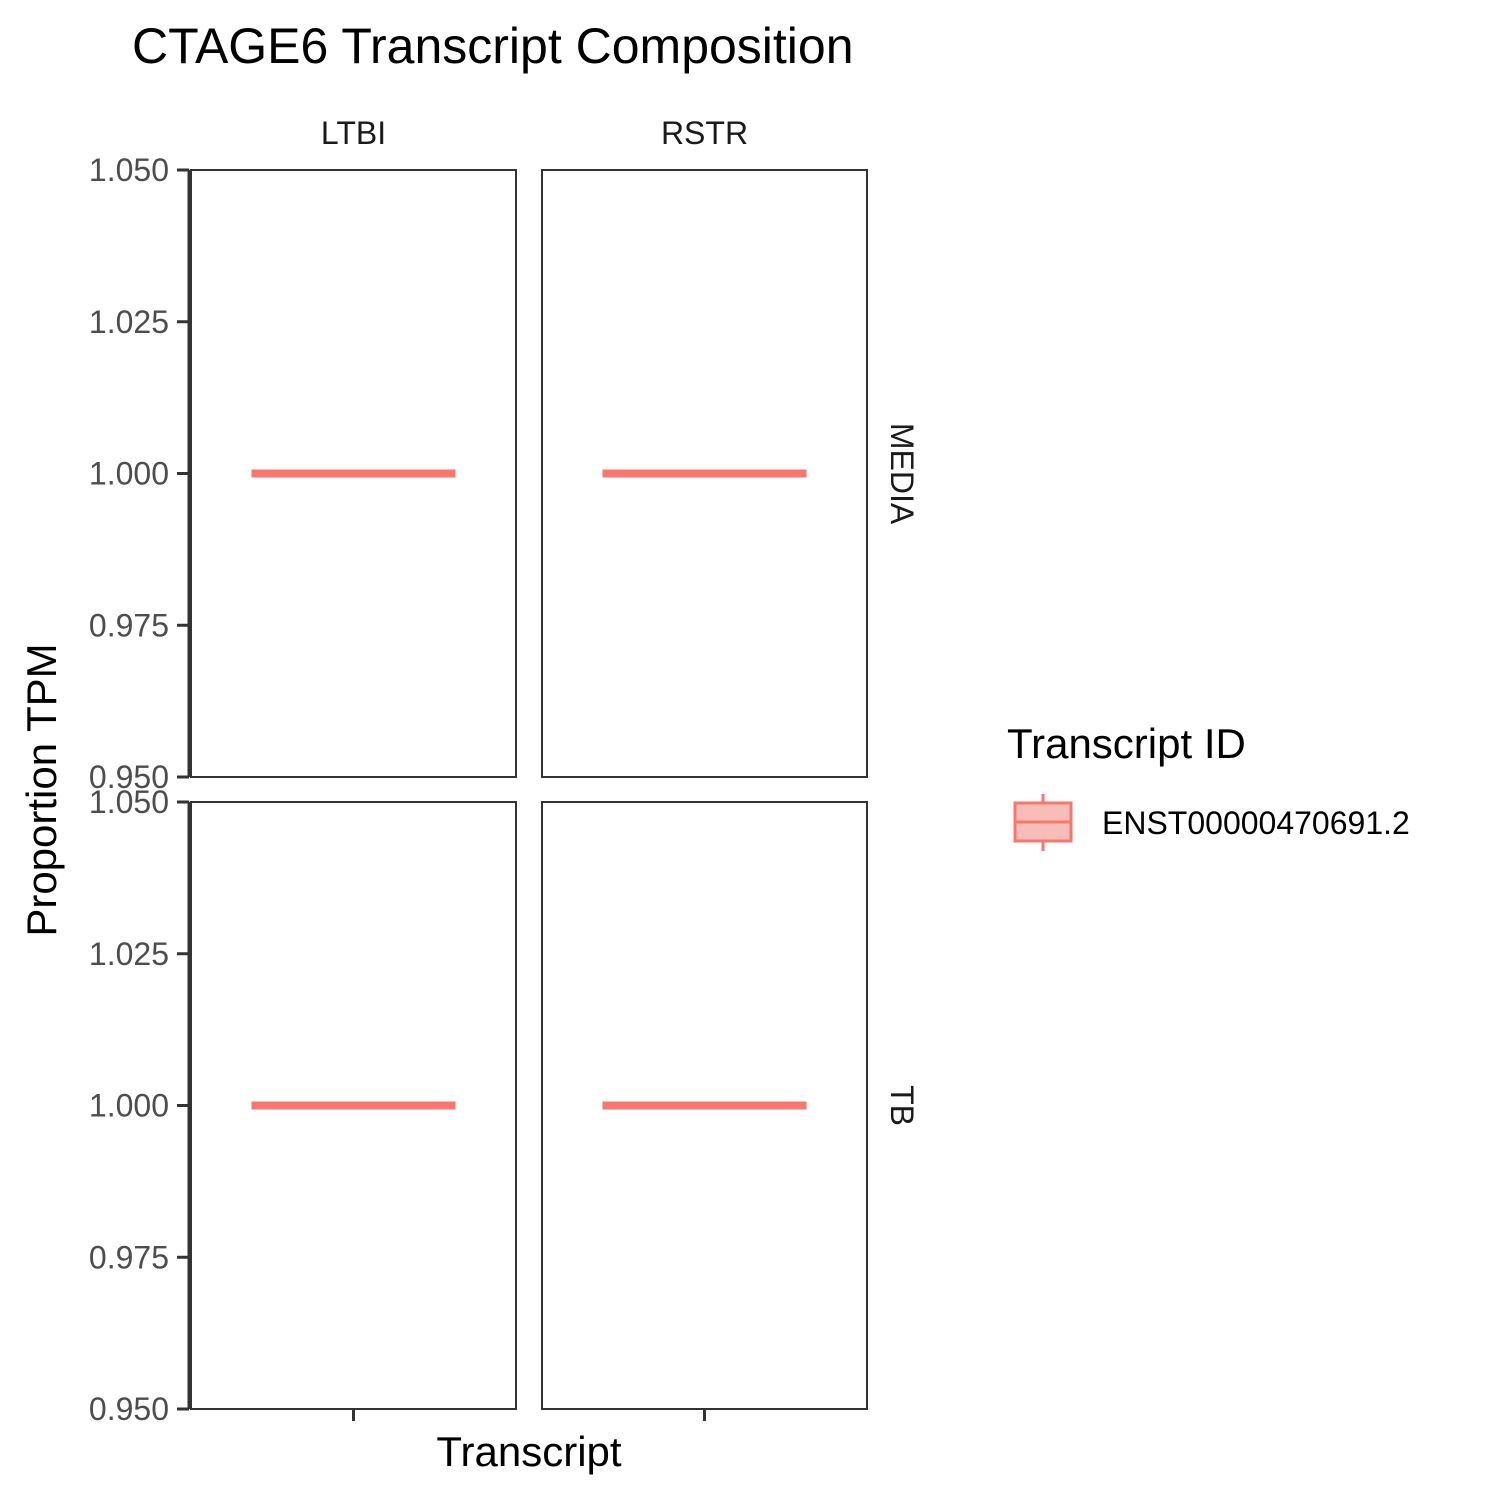  I want to click on facet-row-label-media: MEDIA, so click(902, 474).